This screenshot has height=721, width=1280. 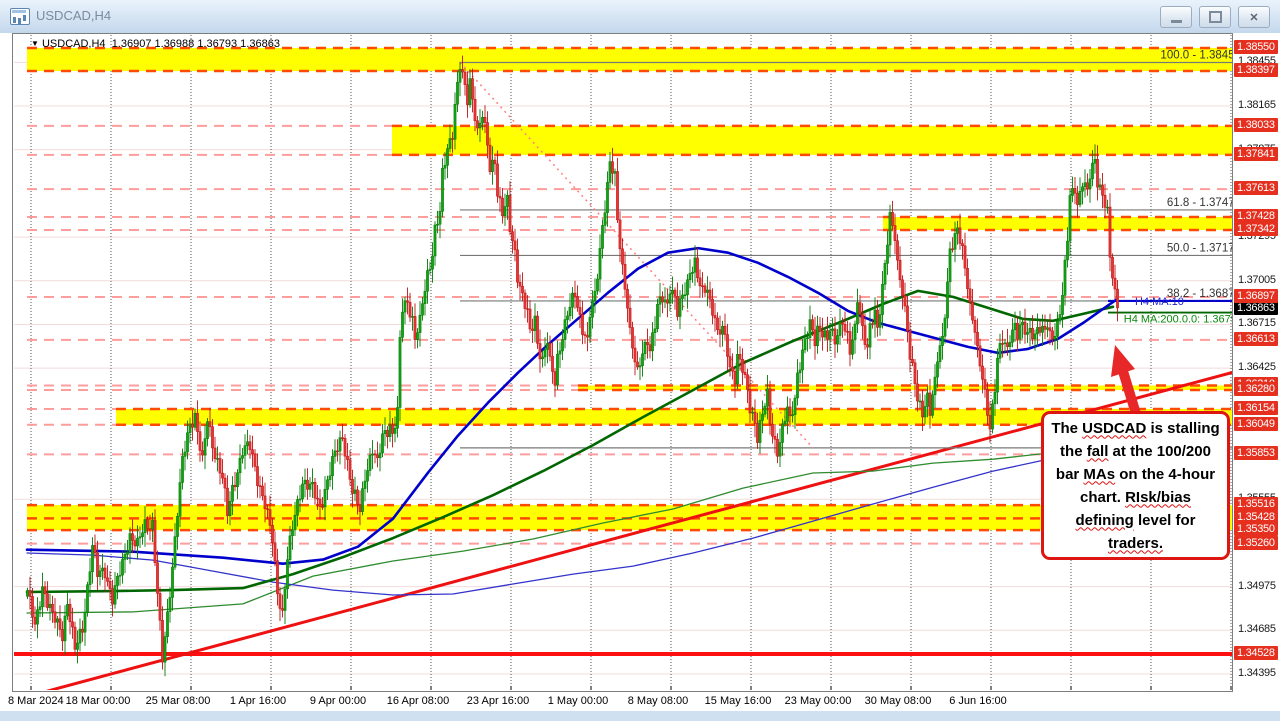 What do you see at coordinates (1257, 323) in the screenshot?
I see `price-tick: 1.36715` at bounding box center [1257, 323].